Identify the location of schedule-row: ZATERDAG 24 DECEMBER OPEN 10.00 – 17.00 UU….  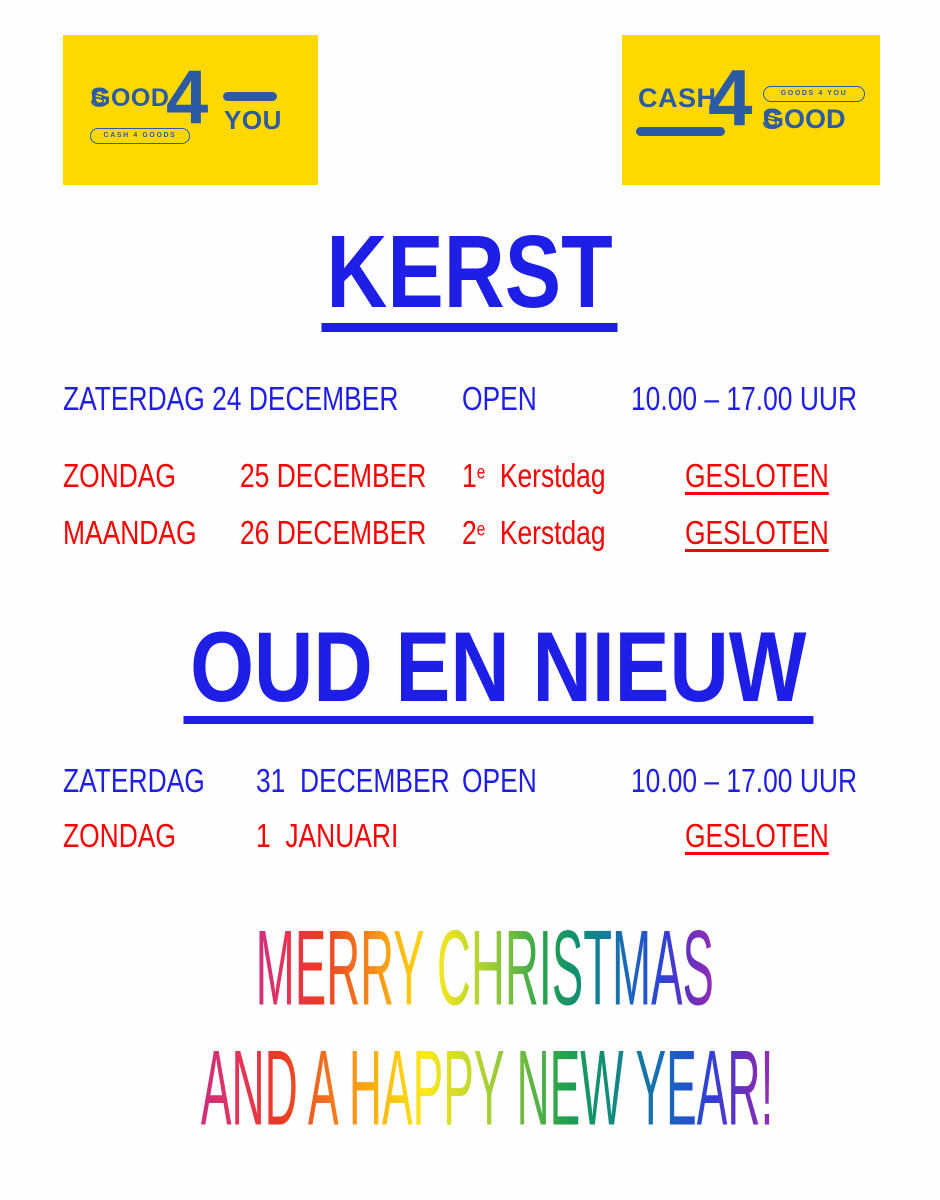
(470, 405).